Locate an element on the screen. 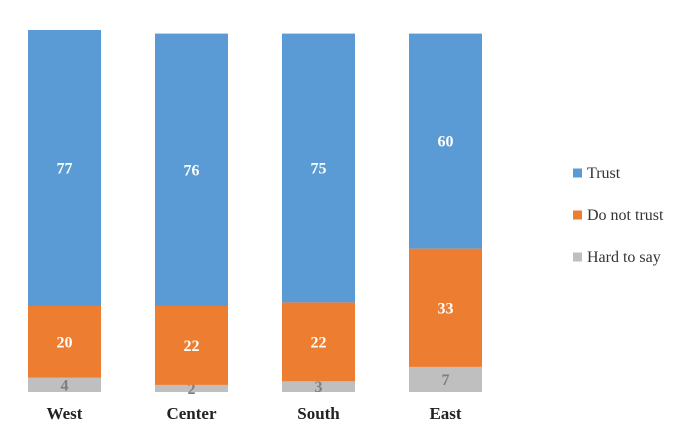 Image resolution: width=690 pixels, height=439 pixels. bar-west-trust is located at coordinates (64, 168).